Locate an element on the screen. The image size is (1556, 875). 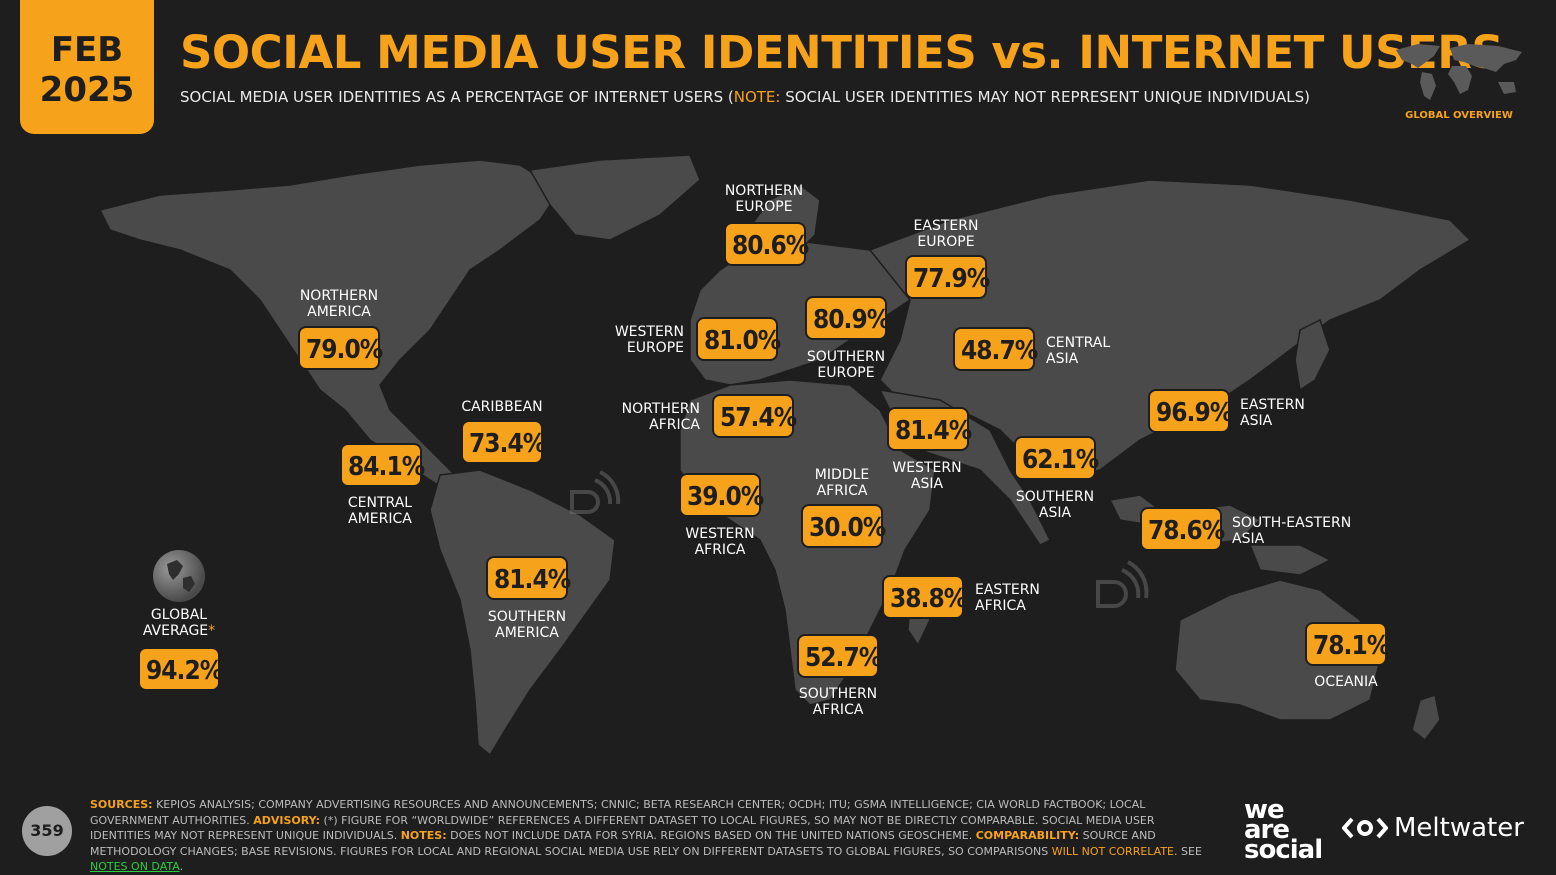
meltwater-logo: Meltwater is located at coordinates (1433, 828).